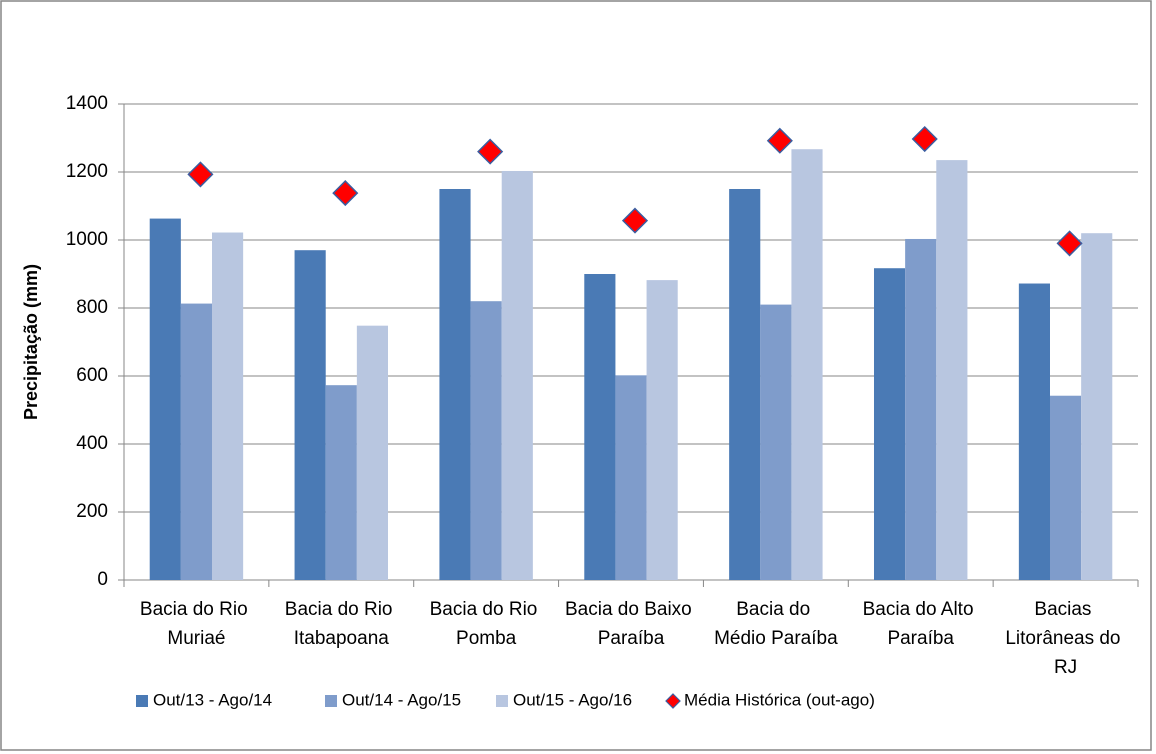 The width and height of the screenshot is (1156, 754). I want to click on x-tick-label: Bacia do Rio Itabapoana, so click(341, 624).